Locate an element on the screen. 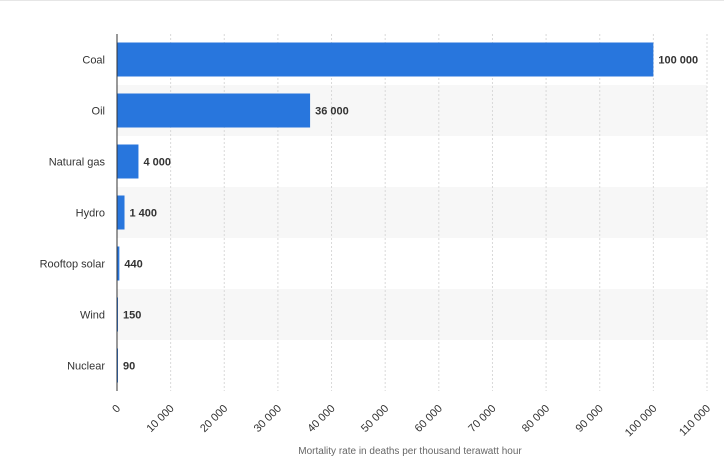 This screenshot has width=724, height=474. x-tick-label: 80 000 is located at coordinates (536, 419).